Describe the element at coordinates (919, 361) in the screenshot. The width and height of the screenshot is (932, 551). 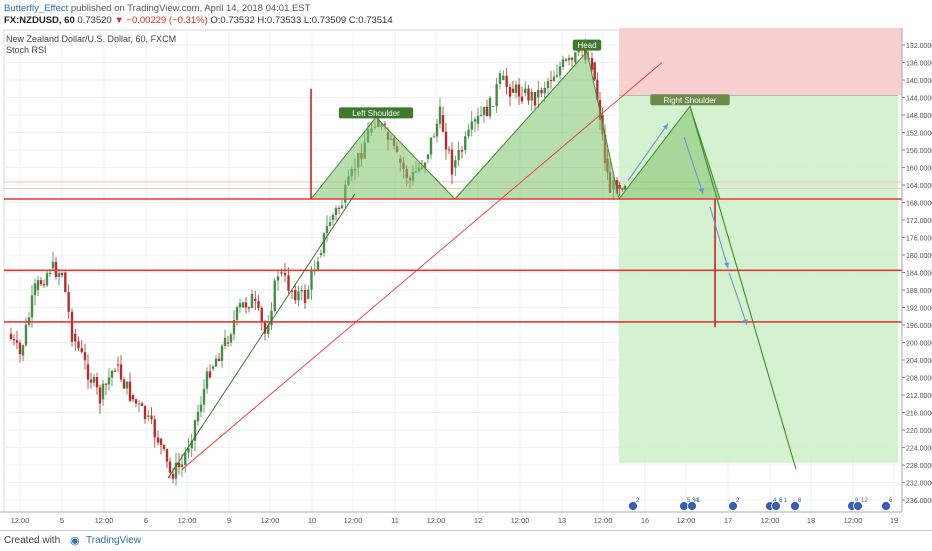
I see `y-tick-label: 204.0000` at that location.